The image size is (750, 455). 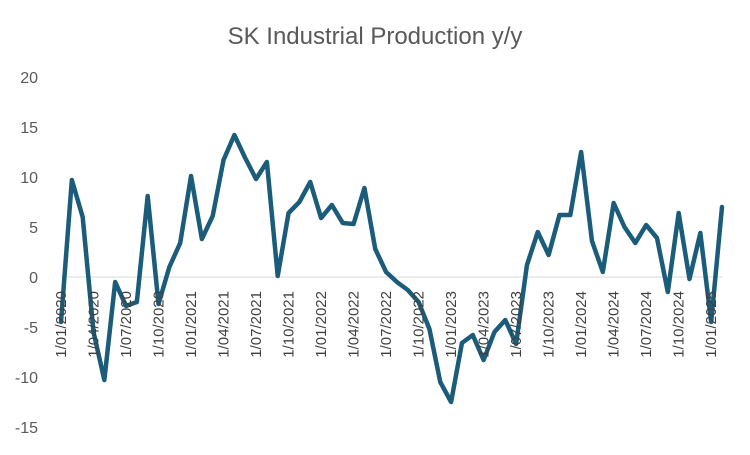 What do you see at coordinates (94, 324) in the screenshot?
I see `x-tick-label: 1/04/2020` at bounding box center [94, 324].